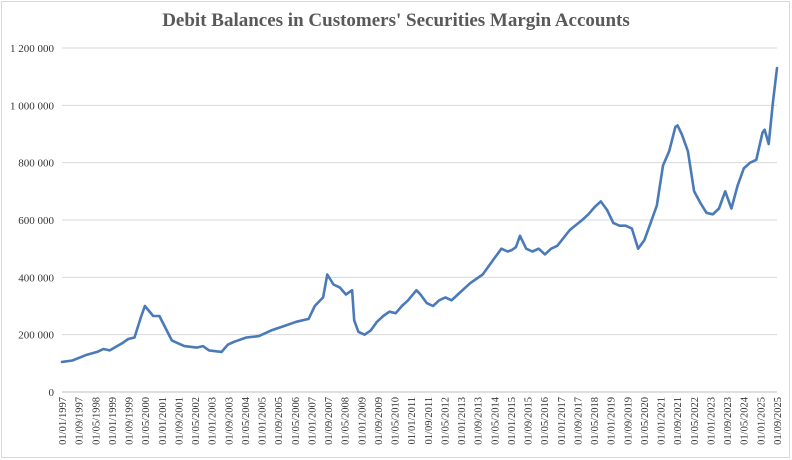  I want to click on x-tick-label: 01/01/2011, so click(412, 420).